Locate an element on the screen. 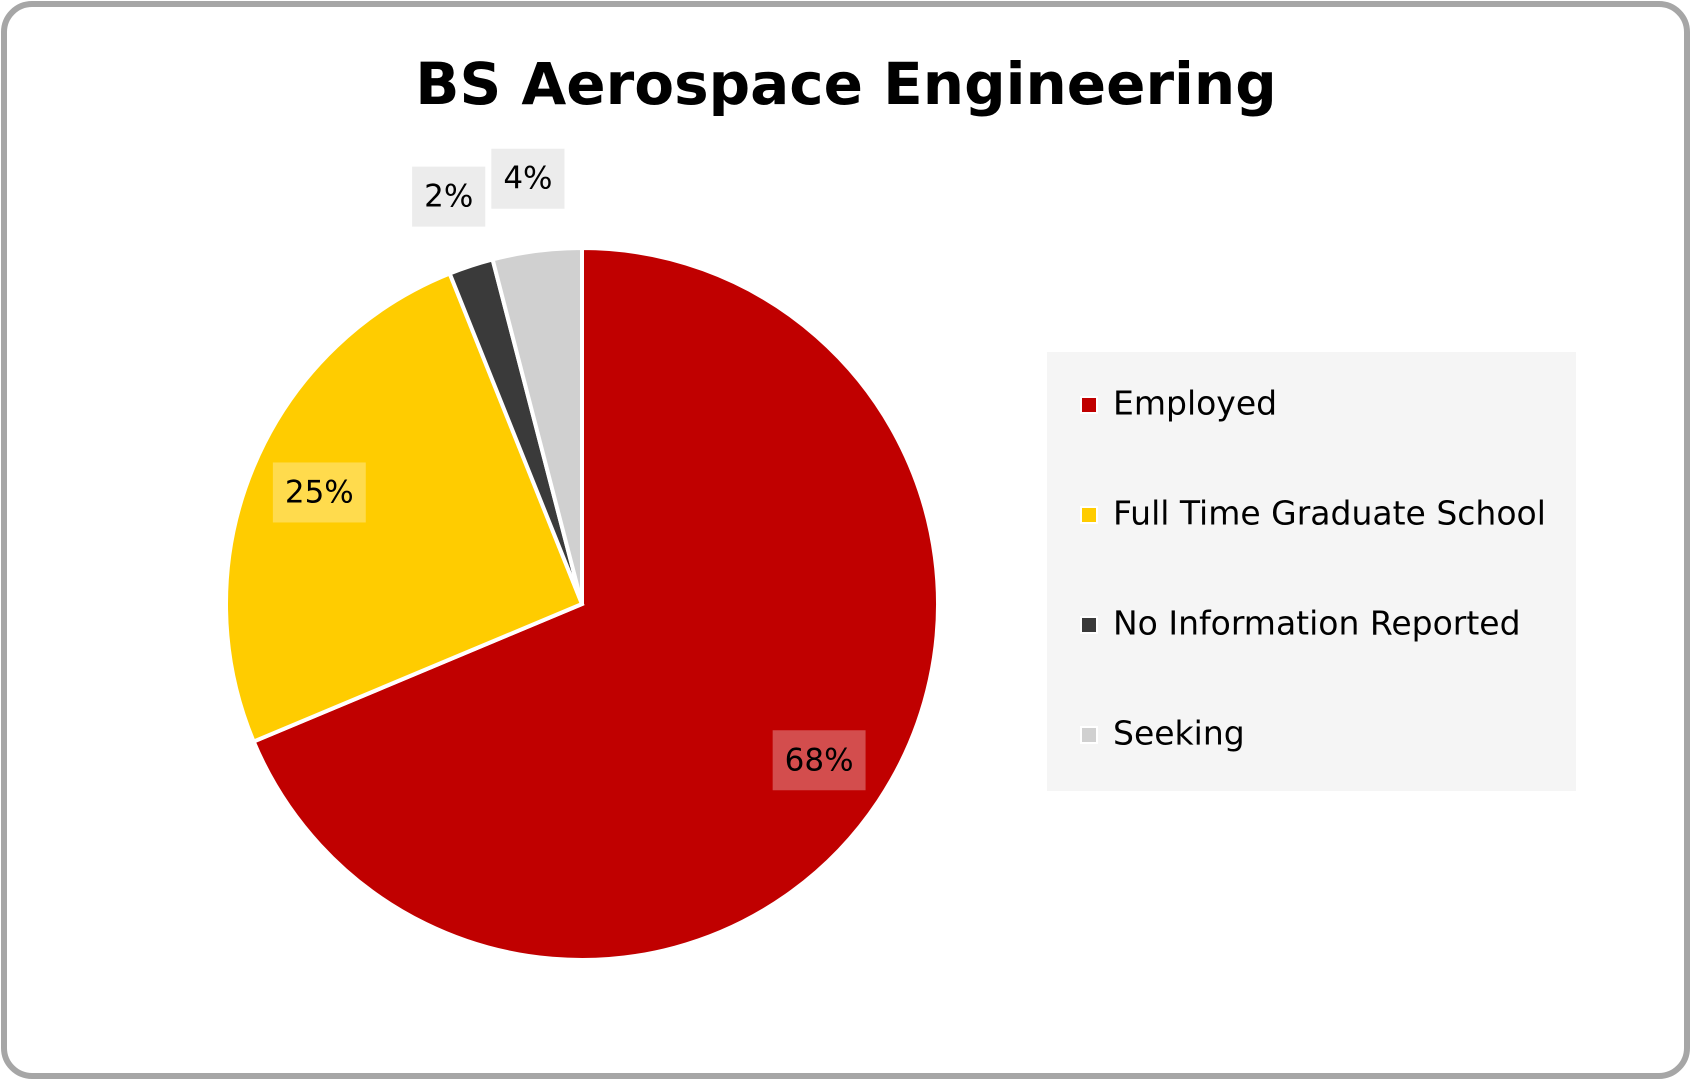  data-label: 4% is located at coordinates (527, 179).